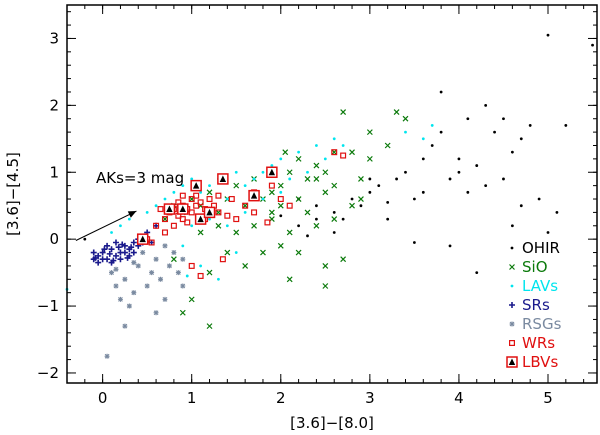 Image resolution: width=600 pixels, height=435 pixels. Describe the element at coordinates (281, 398) in the screenshot. I see `x-tick-label: 2` at that location.